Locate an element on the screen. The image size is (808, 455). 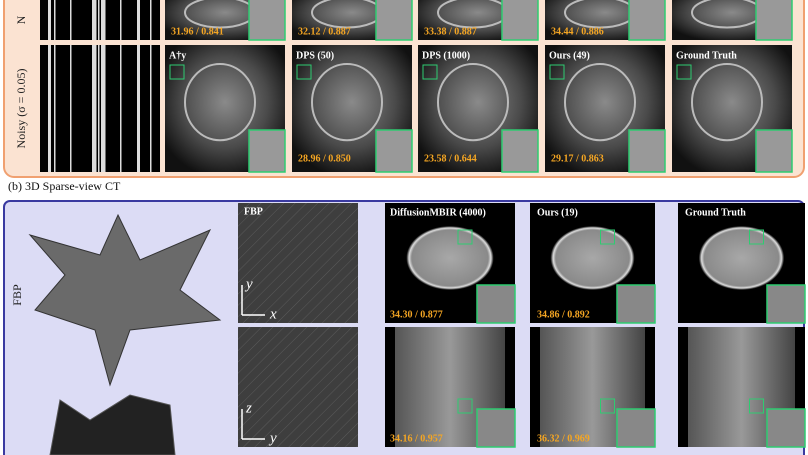
metric: 31.96 / 0.841 is located at coordinates (197, 31).